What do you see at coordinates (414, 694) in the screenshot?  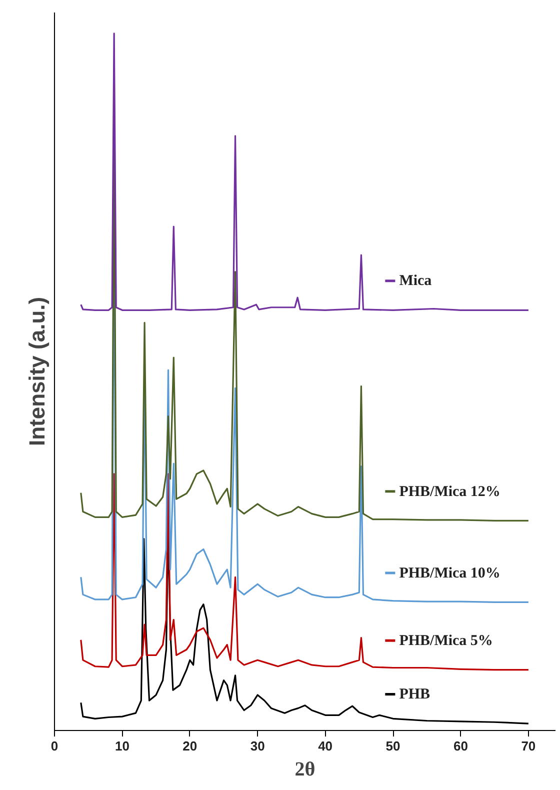 I see `legend-label: PHB` at bounding box center [414, 694].